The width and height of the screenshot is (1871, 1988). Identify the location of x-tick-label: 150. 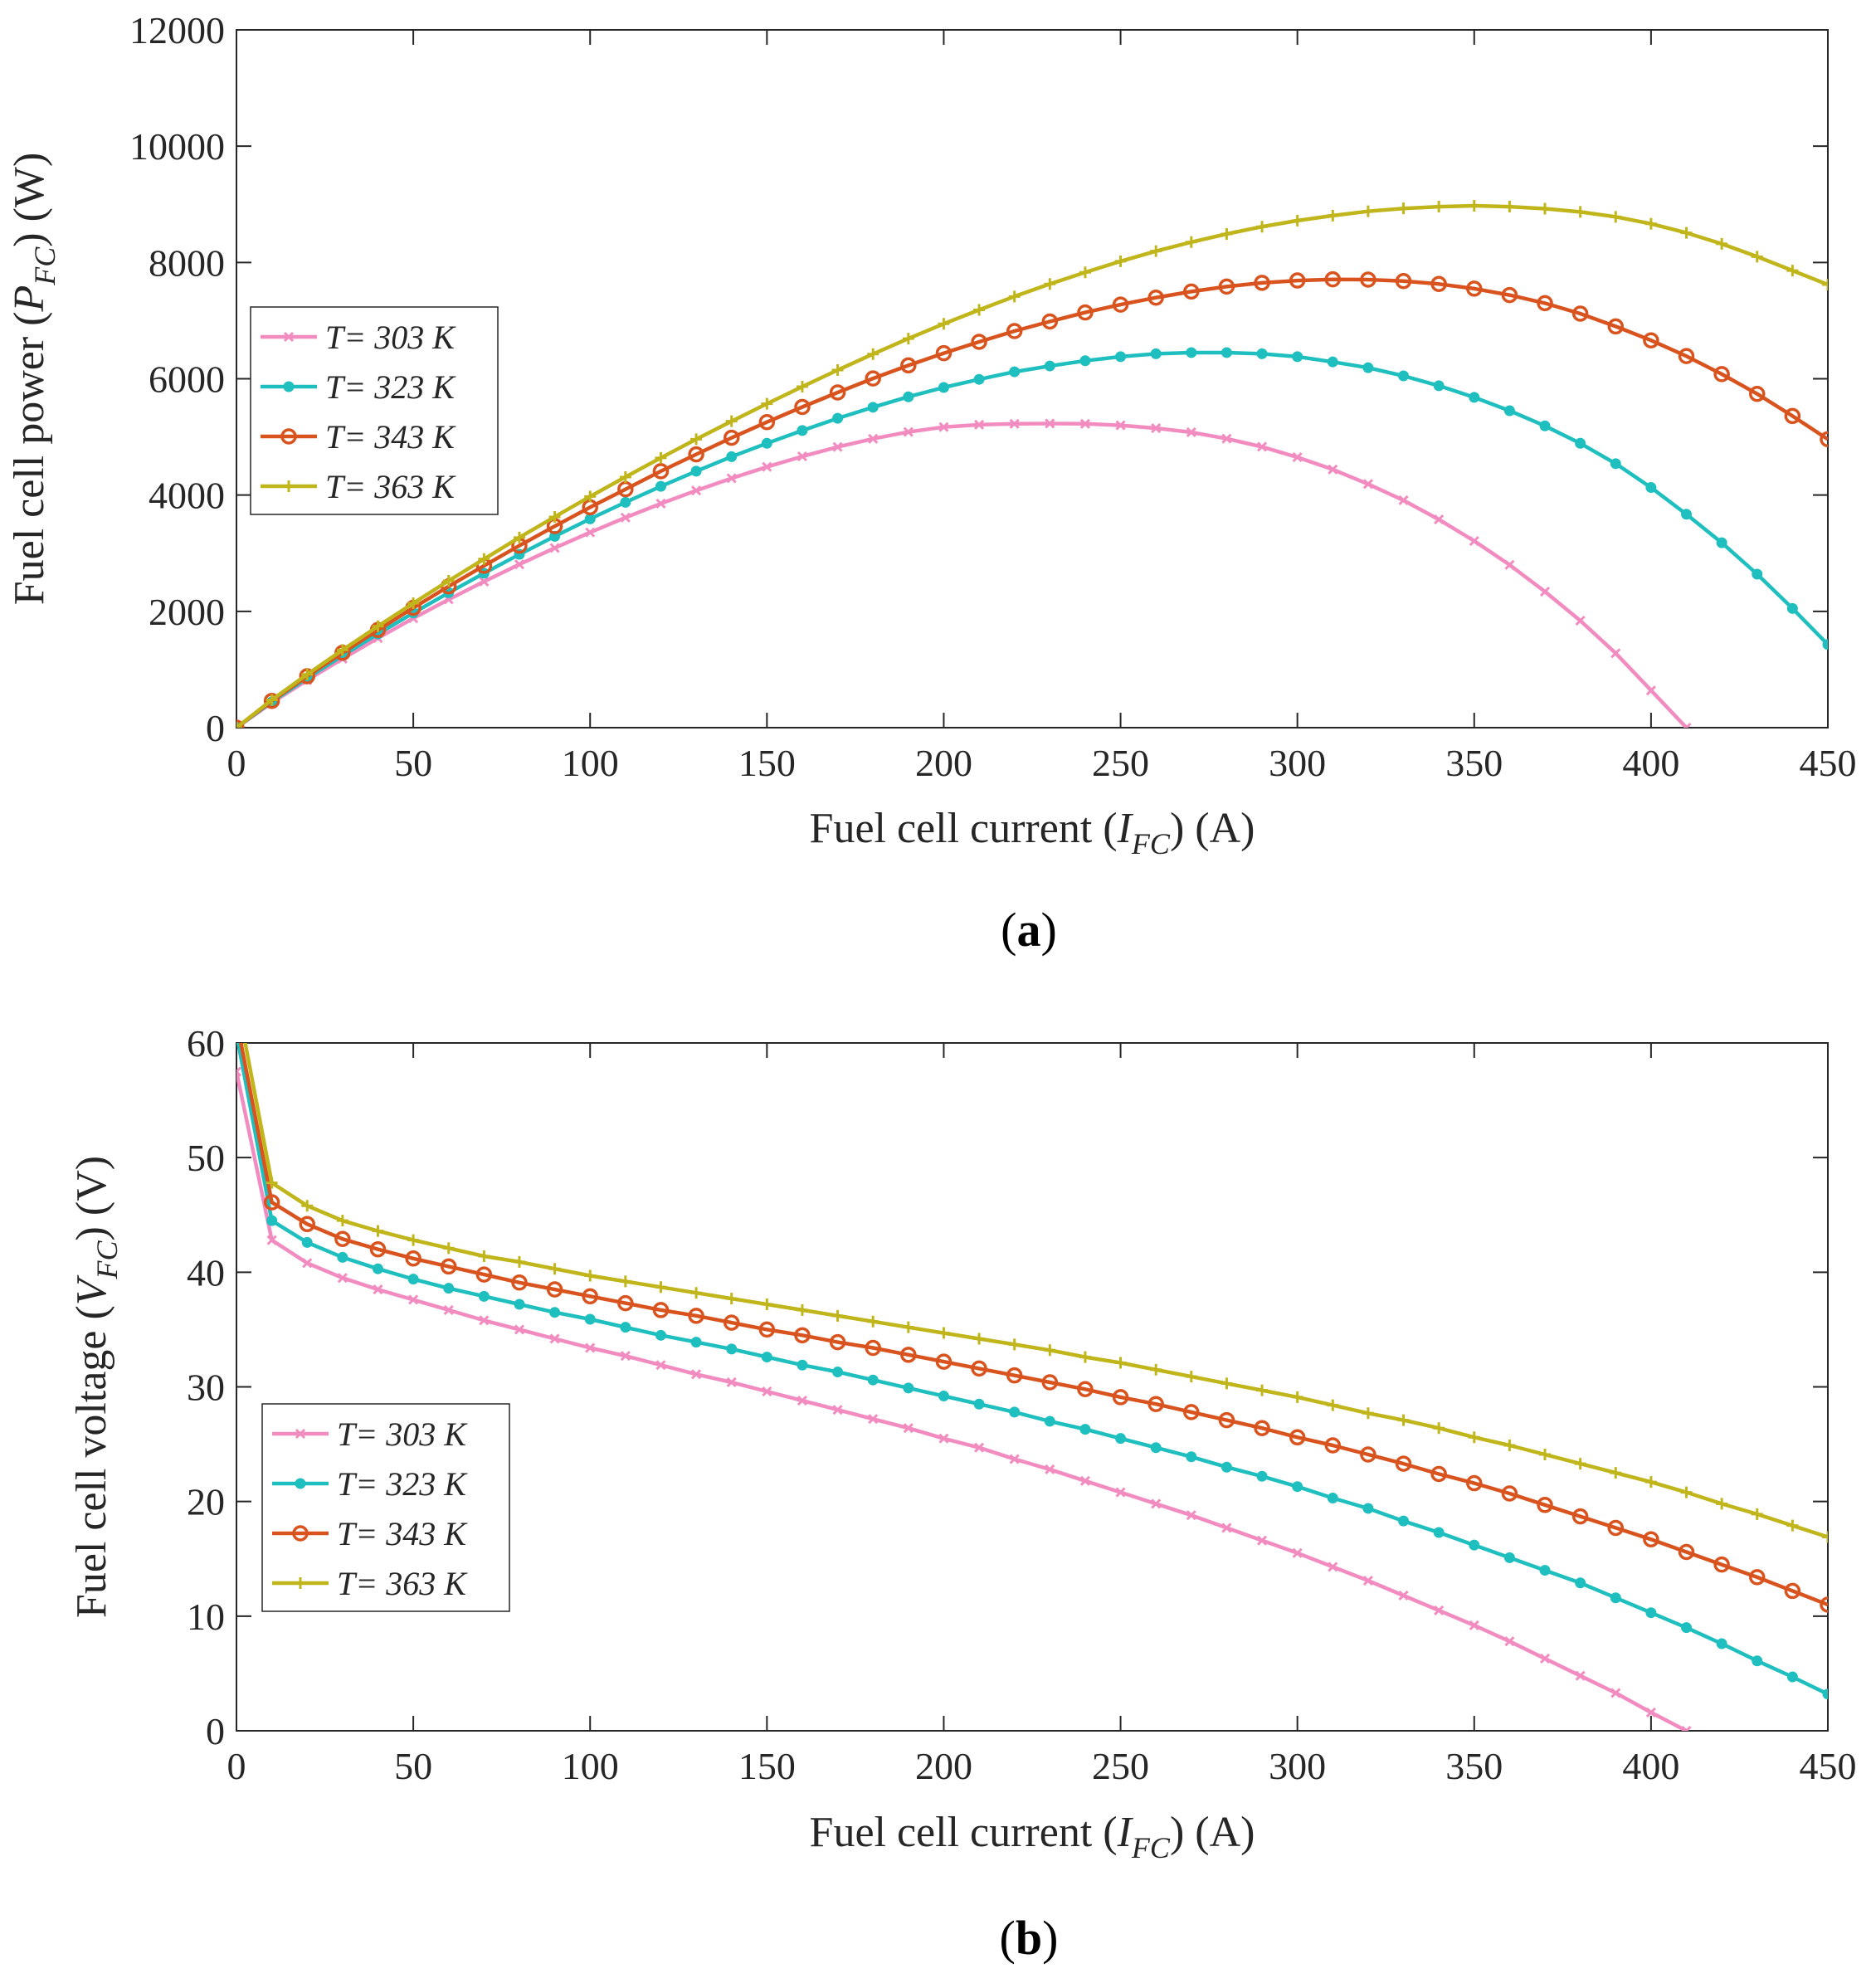
(767, 1766).